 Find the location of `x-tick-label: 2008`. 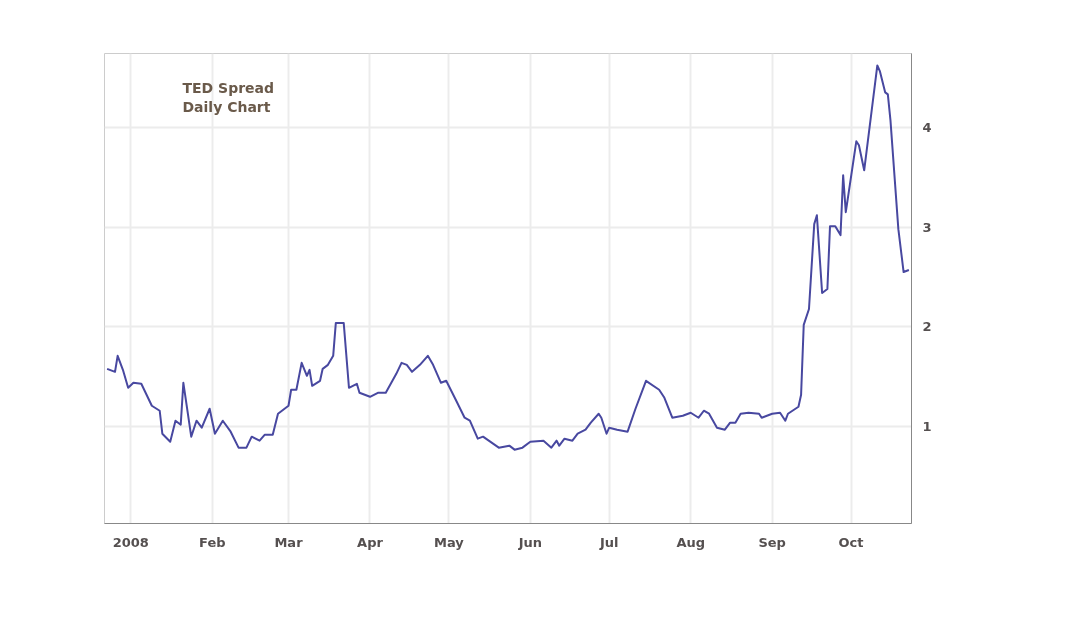

x-tick-label: 2008 is located at coordinates (130, 542).